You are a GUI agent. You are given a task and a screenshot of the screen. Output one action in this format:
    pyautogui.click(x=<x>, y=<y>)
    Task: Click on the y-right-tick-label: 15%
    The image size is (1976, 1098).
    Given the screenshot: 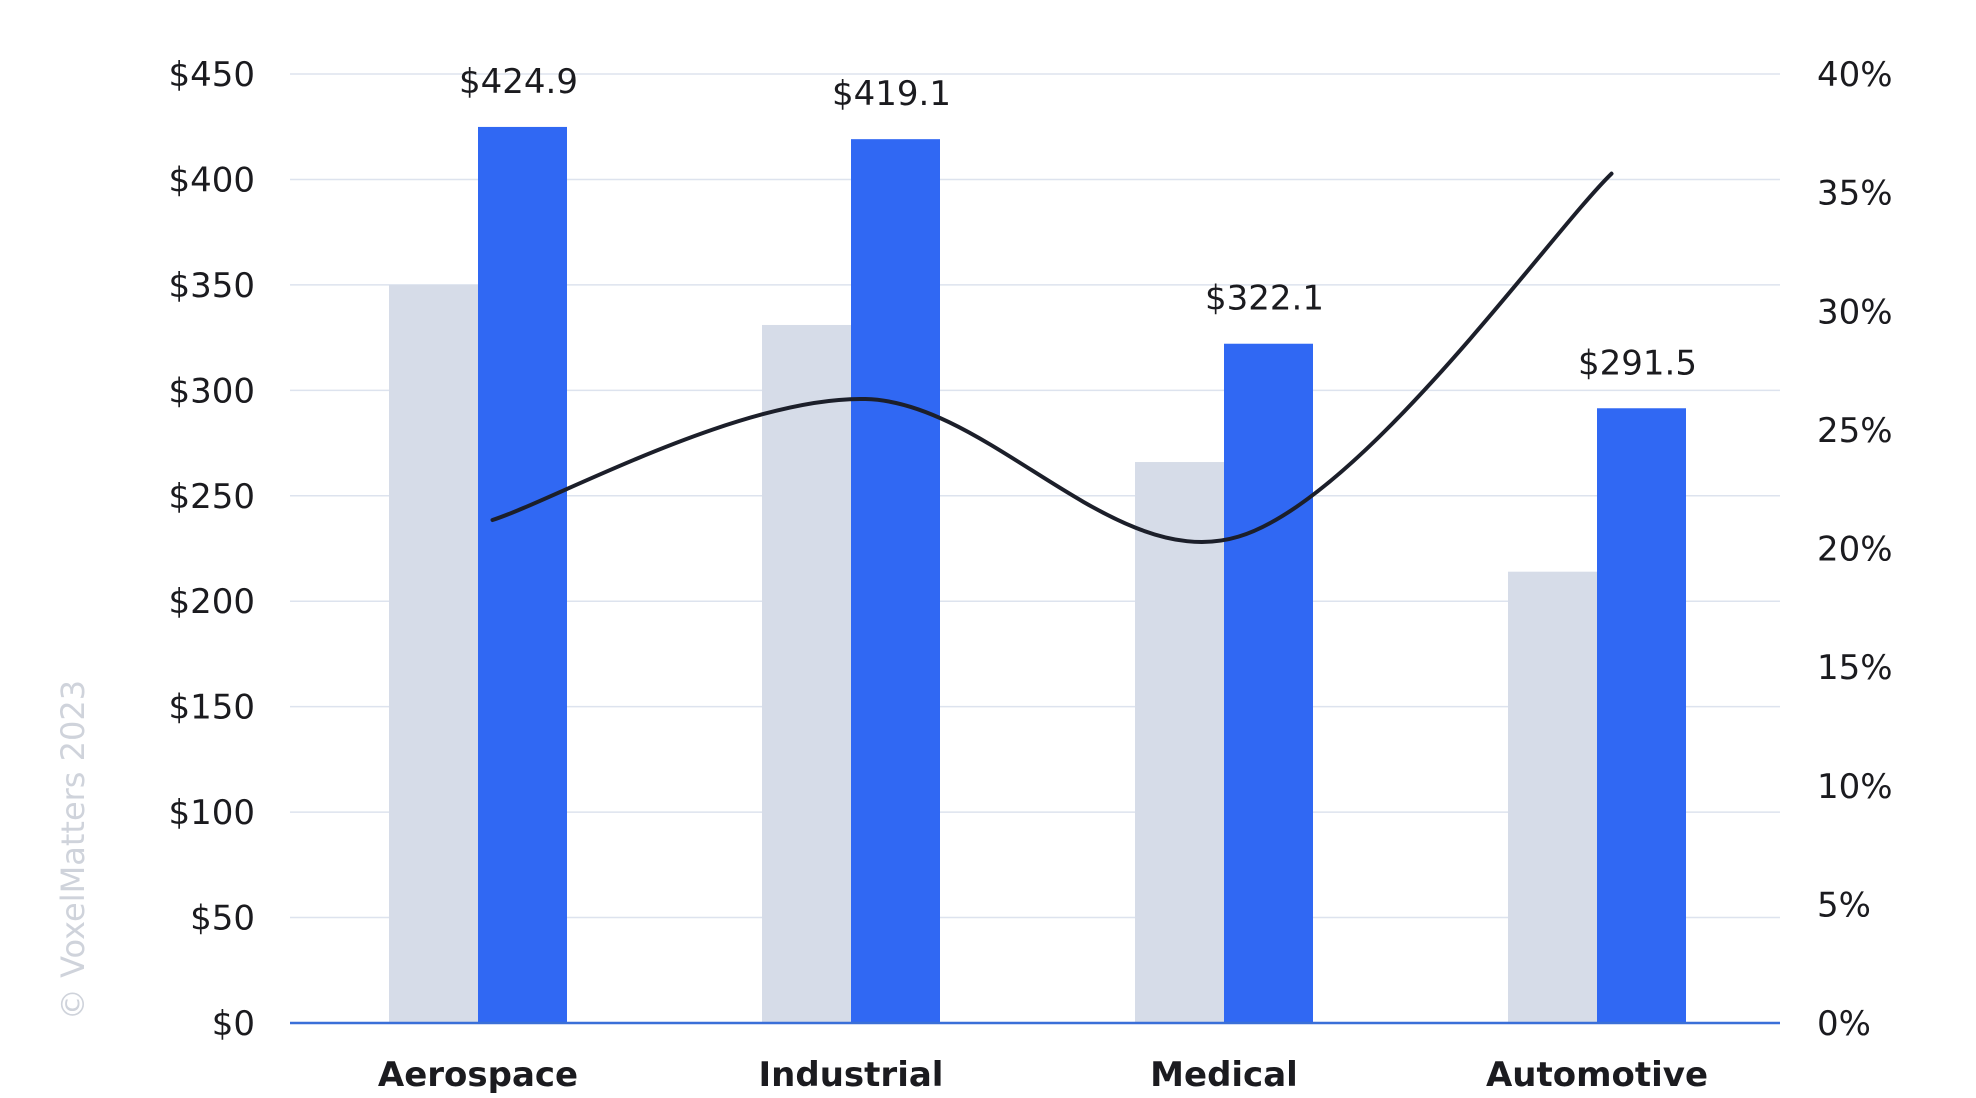 What is the action you would take?
    pyautogui.click(x=1855, y=668)
    